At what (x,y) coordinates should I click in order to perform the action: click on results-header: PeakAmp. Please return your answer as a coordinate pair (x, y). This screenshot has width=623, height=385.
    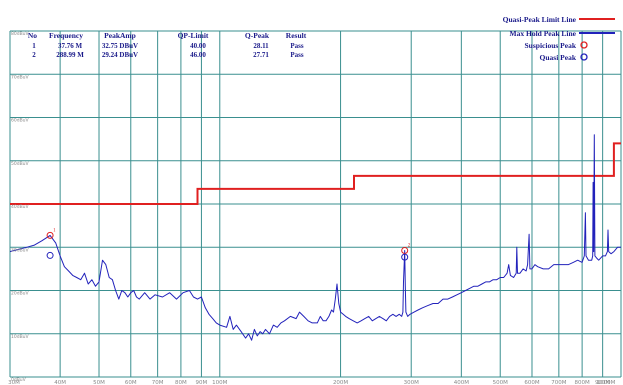
    Looking at the image, I should click on (120, 35).